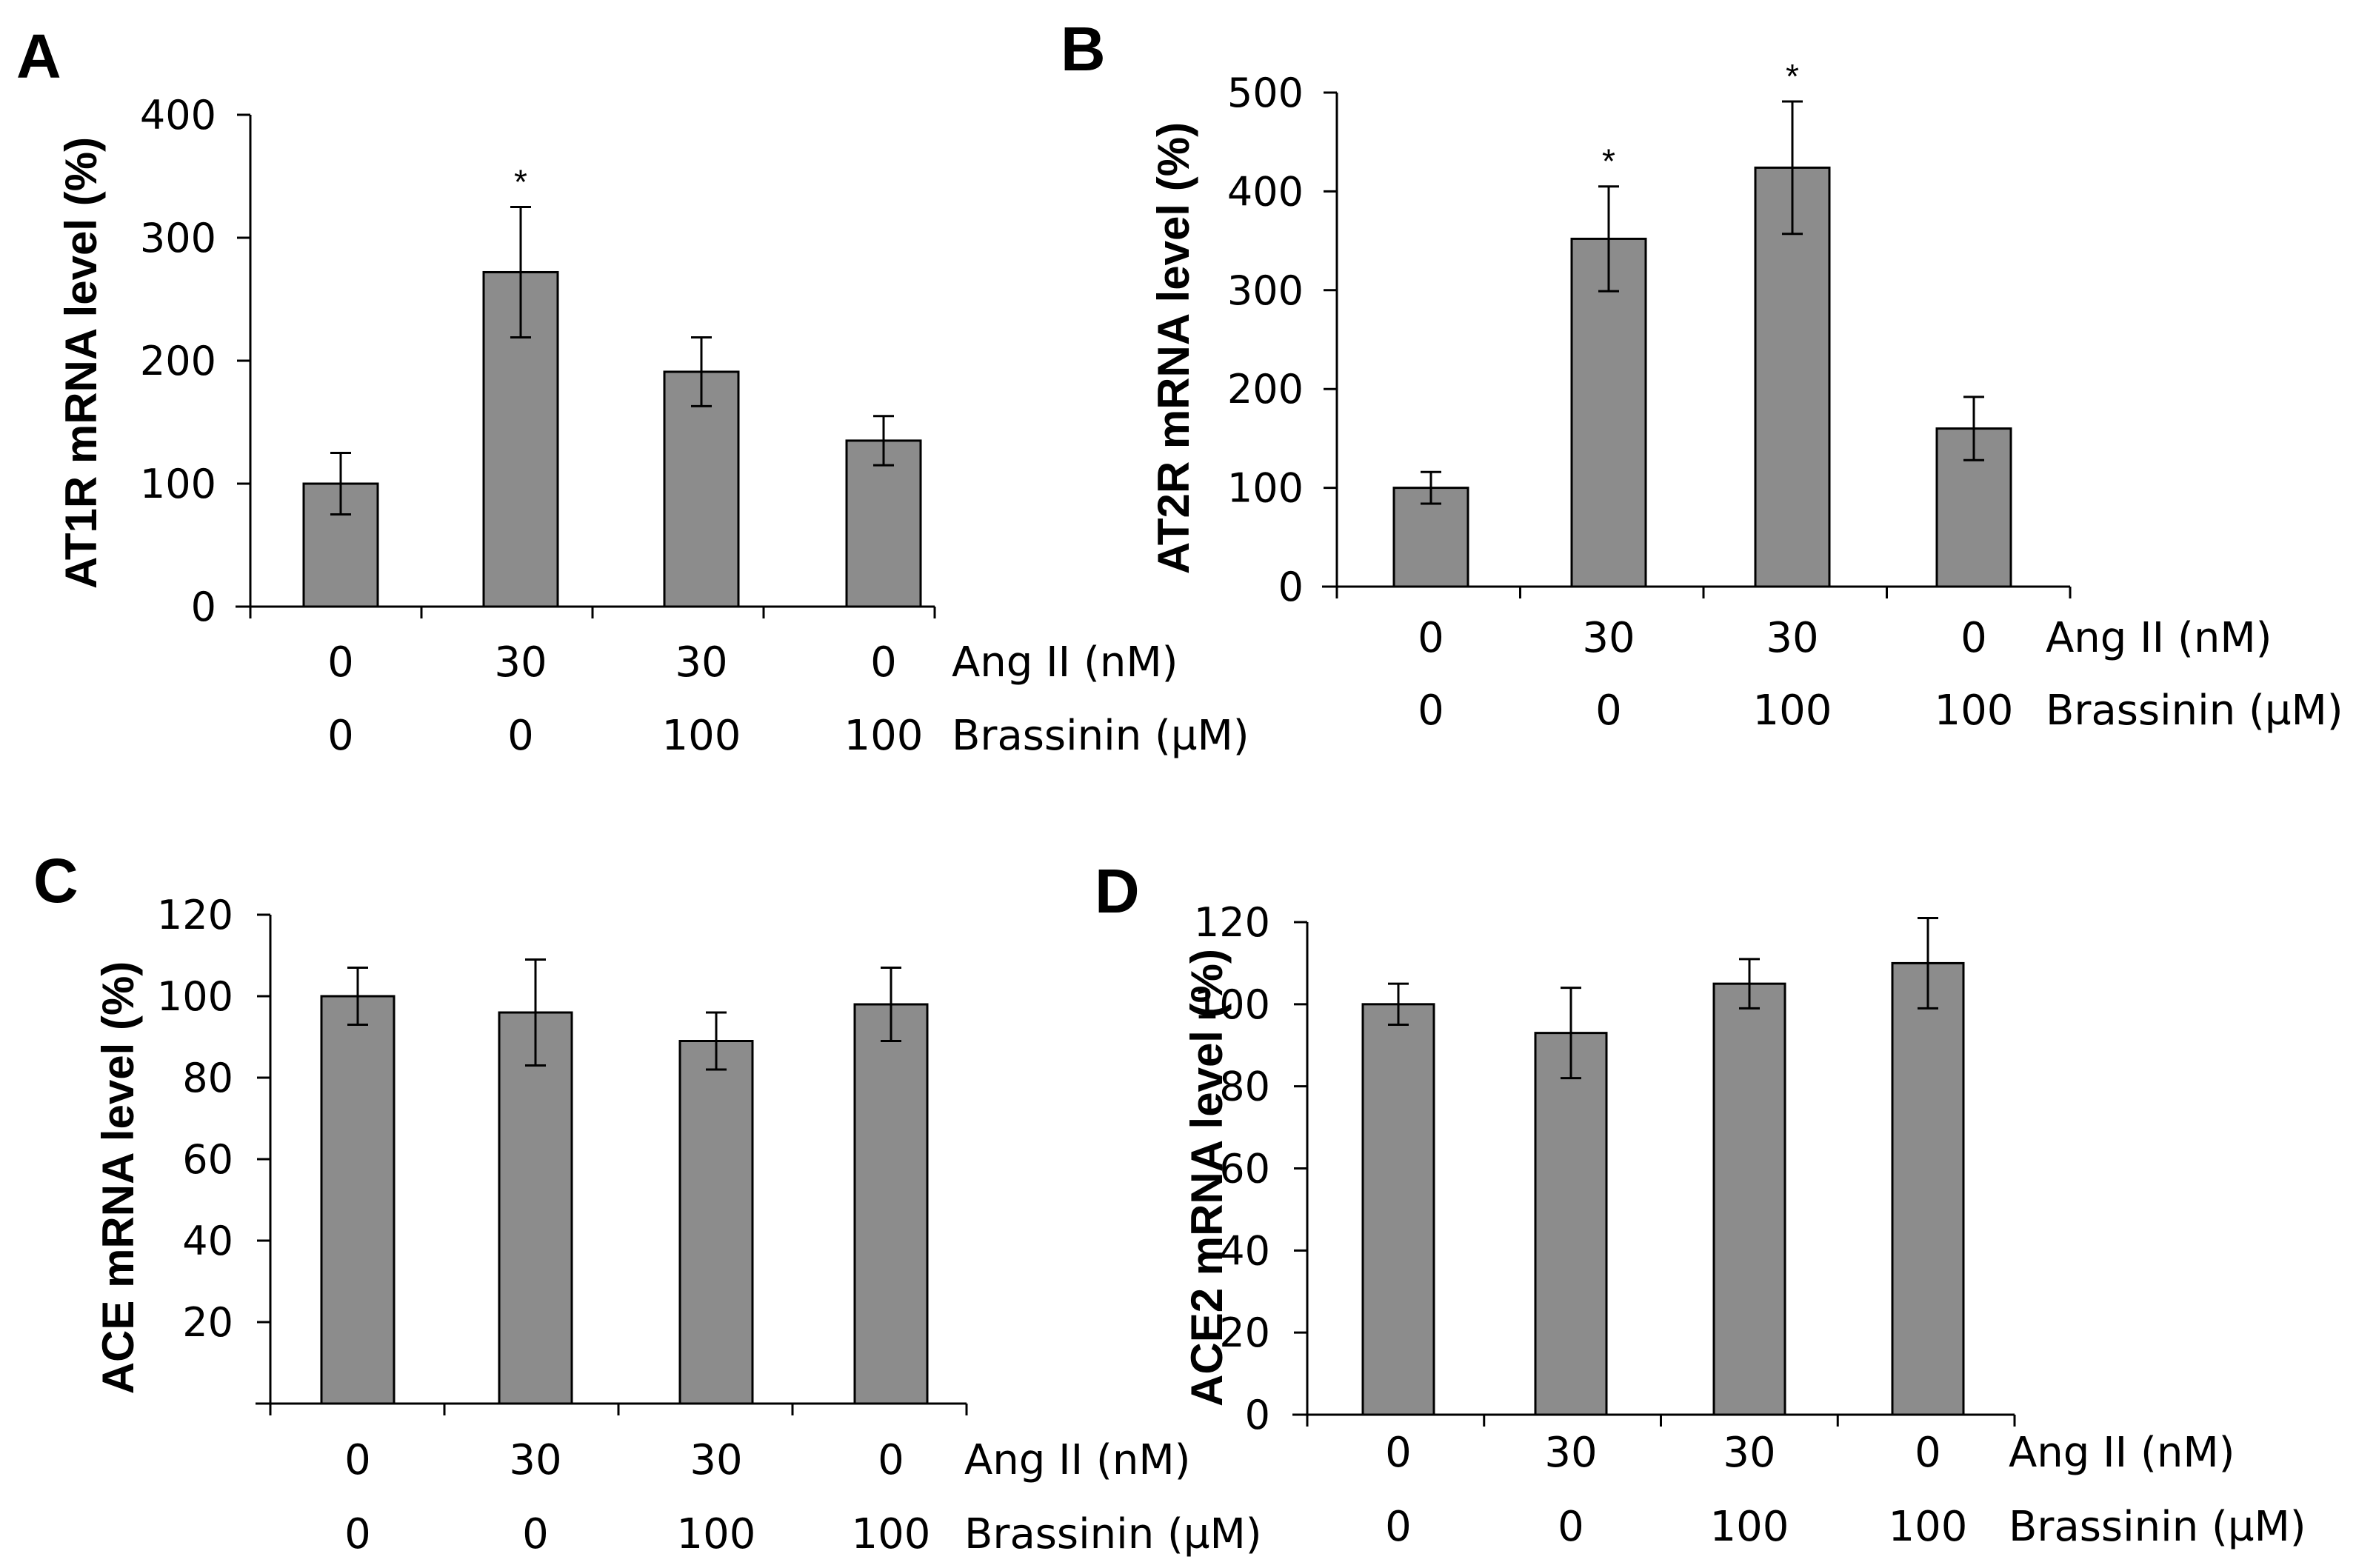 This screenshot has width=2376, height=1568. Describe the element at coordinates (118, 1178) in the screenshot. I see `y-axis-label: ACE mRNA level (%)` at that location.